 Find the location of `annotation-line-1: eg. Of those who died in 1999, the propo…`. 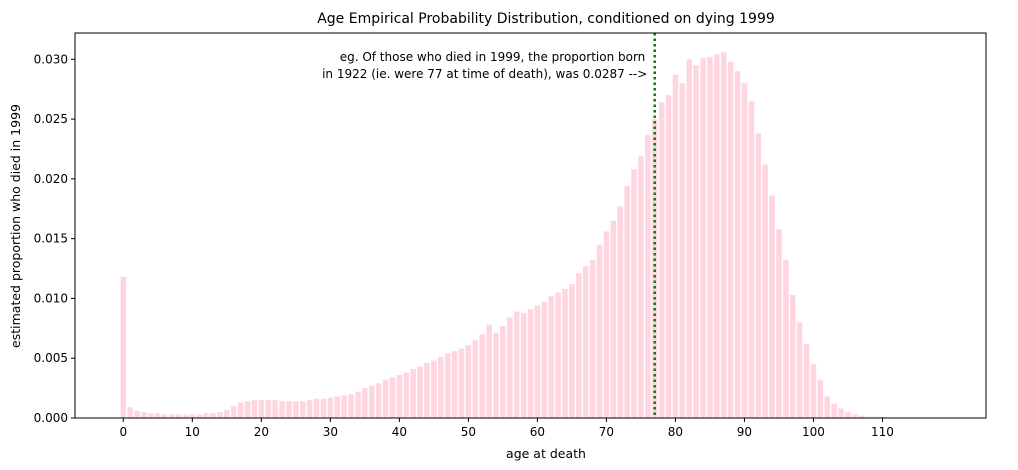

annotation-line-1: eg. Of those who died in 1999, the propo… is located at coordinates (493, 57).